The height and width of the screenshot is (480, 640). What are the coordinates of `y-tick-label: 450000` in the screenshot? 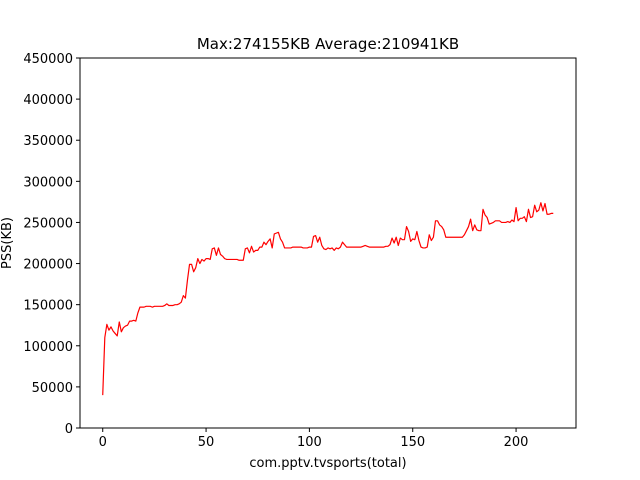 It's located at (48, 59).